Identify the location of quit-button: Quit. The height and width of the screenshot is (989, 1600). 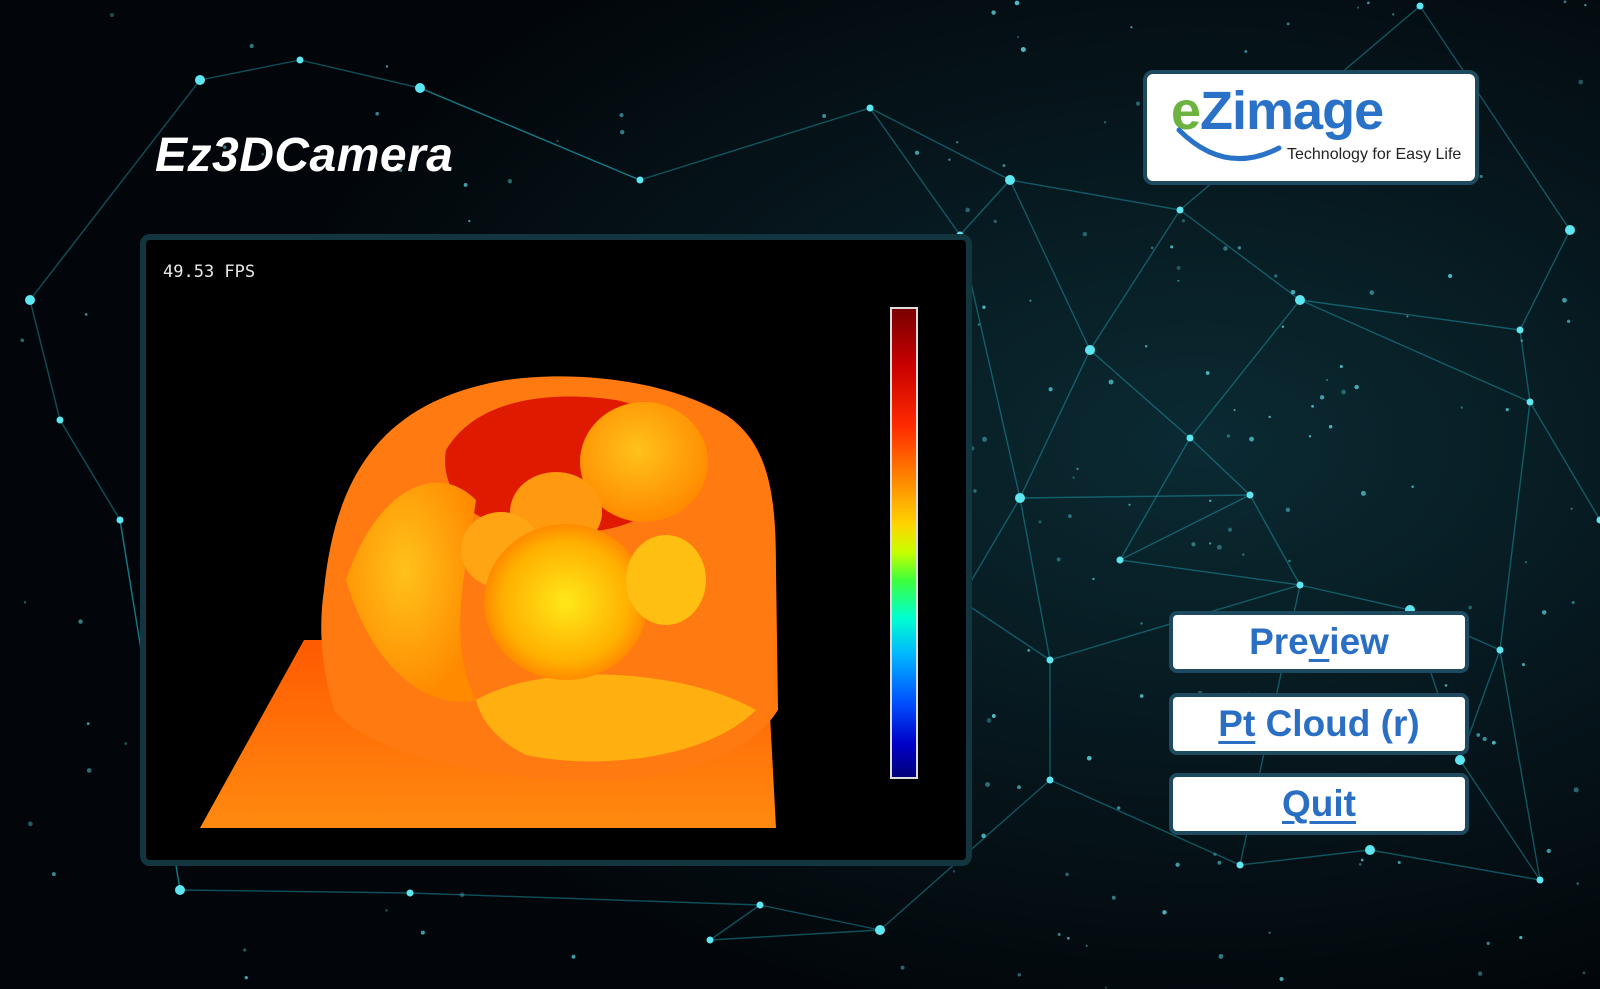
(1319, 804).